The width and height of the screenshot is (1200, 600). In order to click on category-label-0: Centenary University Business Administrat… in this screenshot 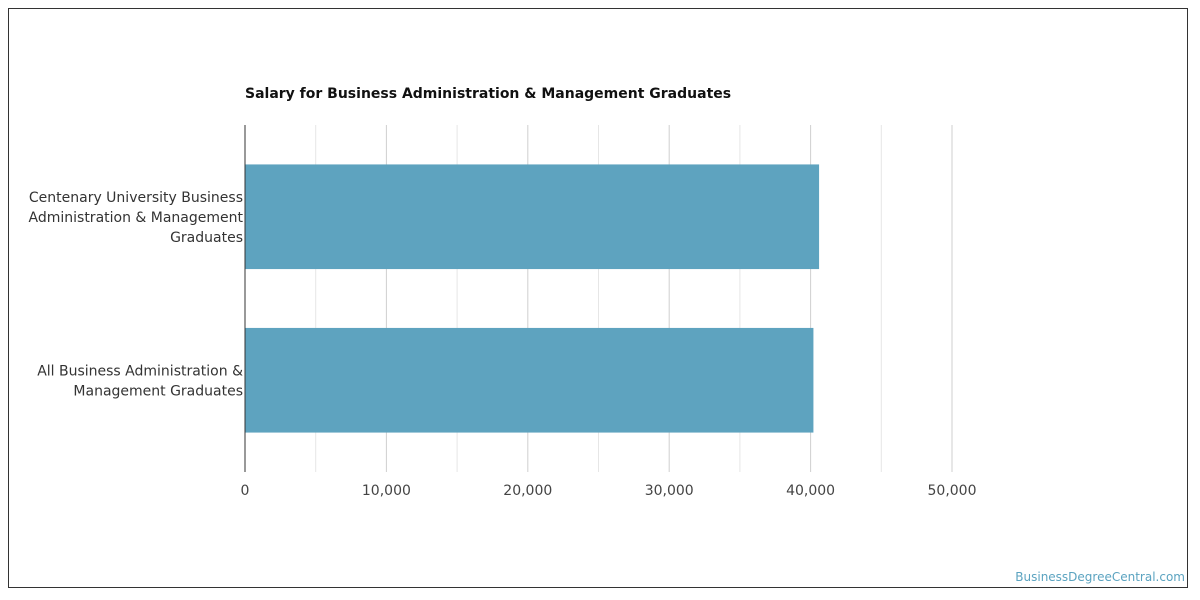, I will do `click(136, 218)`.